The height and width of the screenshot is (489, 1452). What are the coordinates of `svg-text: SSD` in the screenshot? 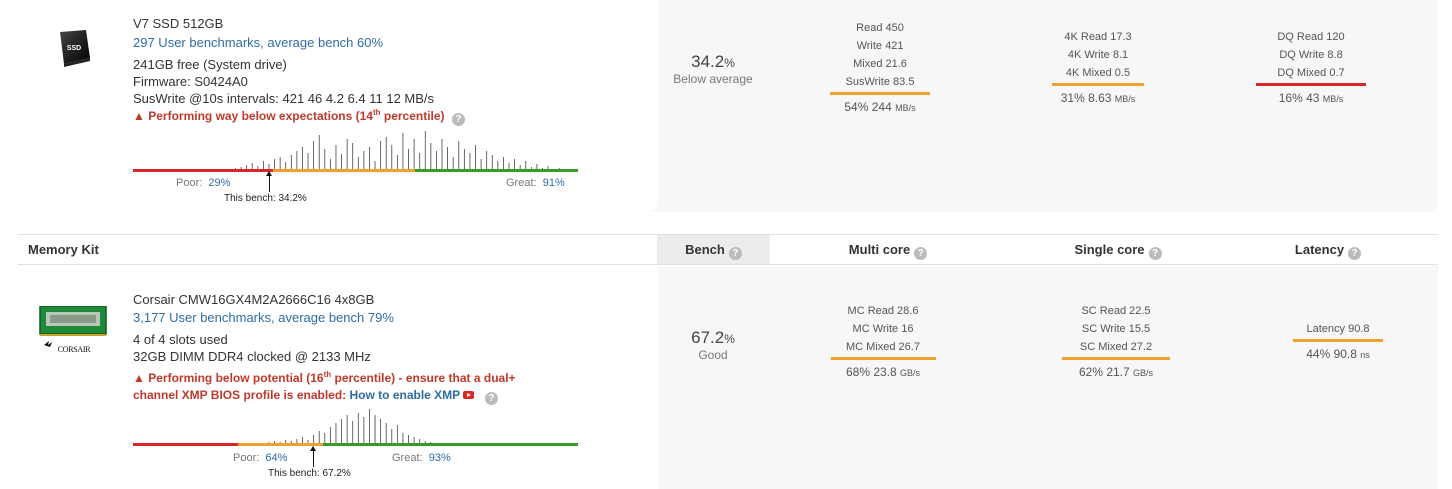 It's located at (74, 48).